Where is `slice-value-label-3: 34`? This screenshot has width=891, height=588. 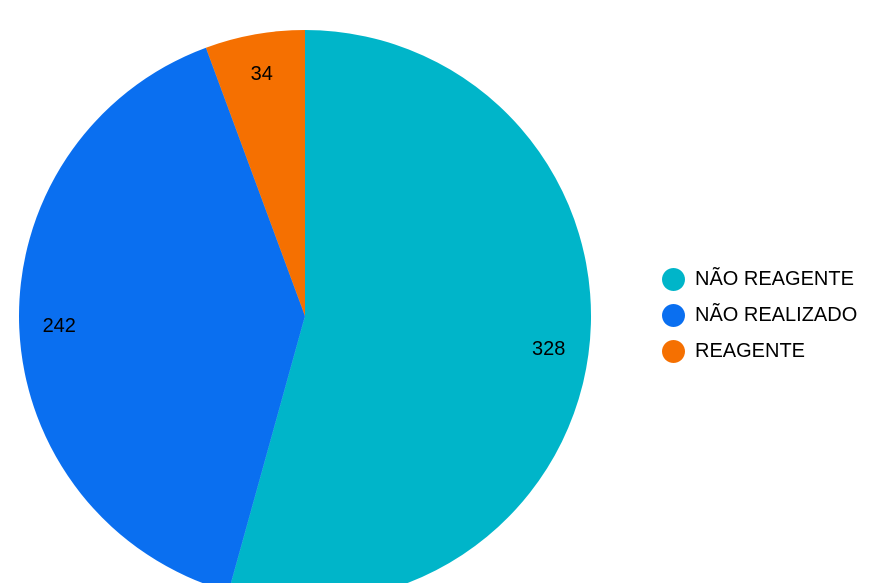
slice-value-label-3: 34 is located at coordinates (262, 74).